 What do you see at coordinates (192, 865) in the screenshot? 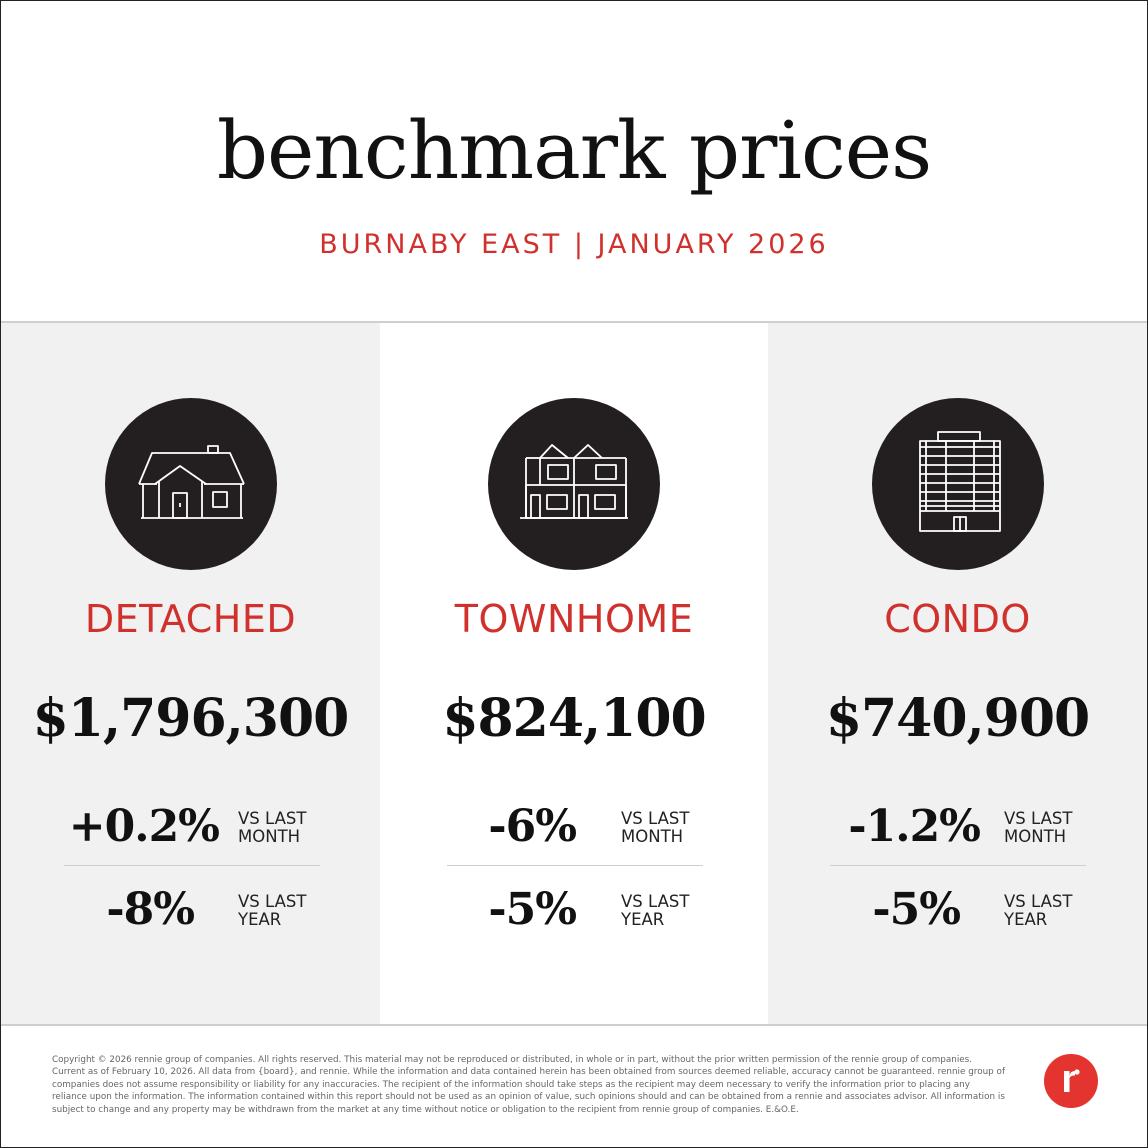
I see `detached-row-divider` at bounding box center [192, 865].